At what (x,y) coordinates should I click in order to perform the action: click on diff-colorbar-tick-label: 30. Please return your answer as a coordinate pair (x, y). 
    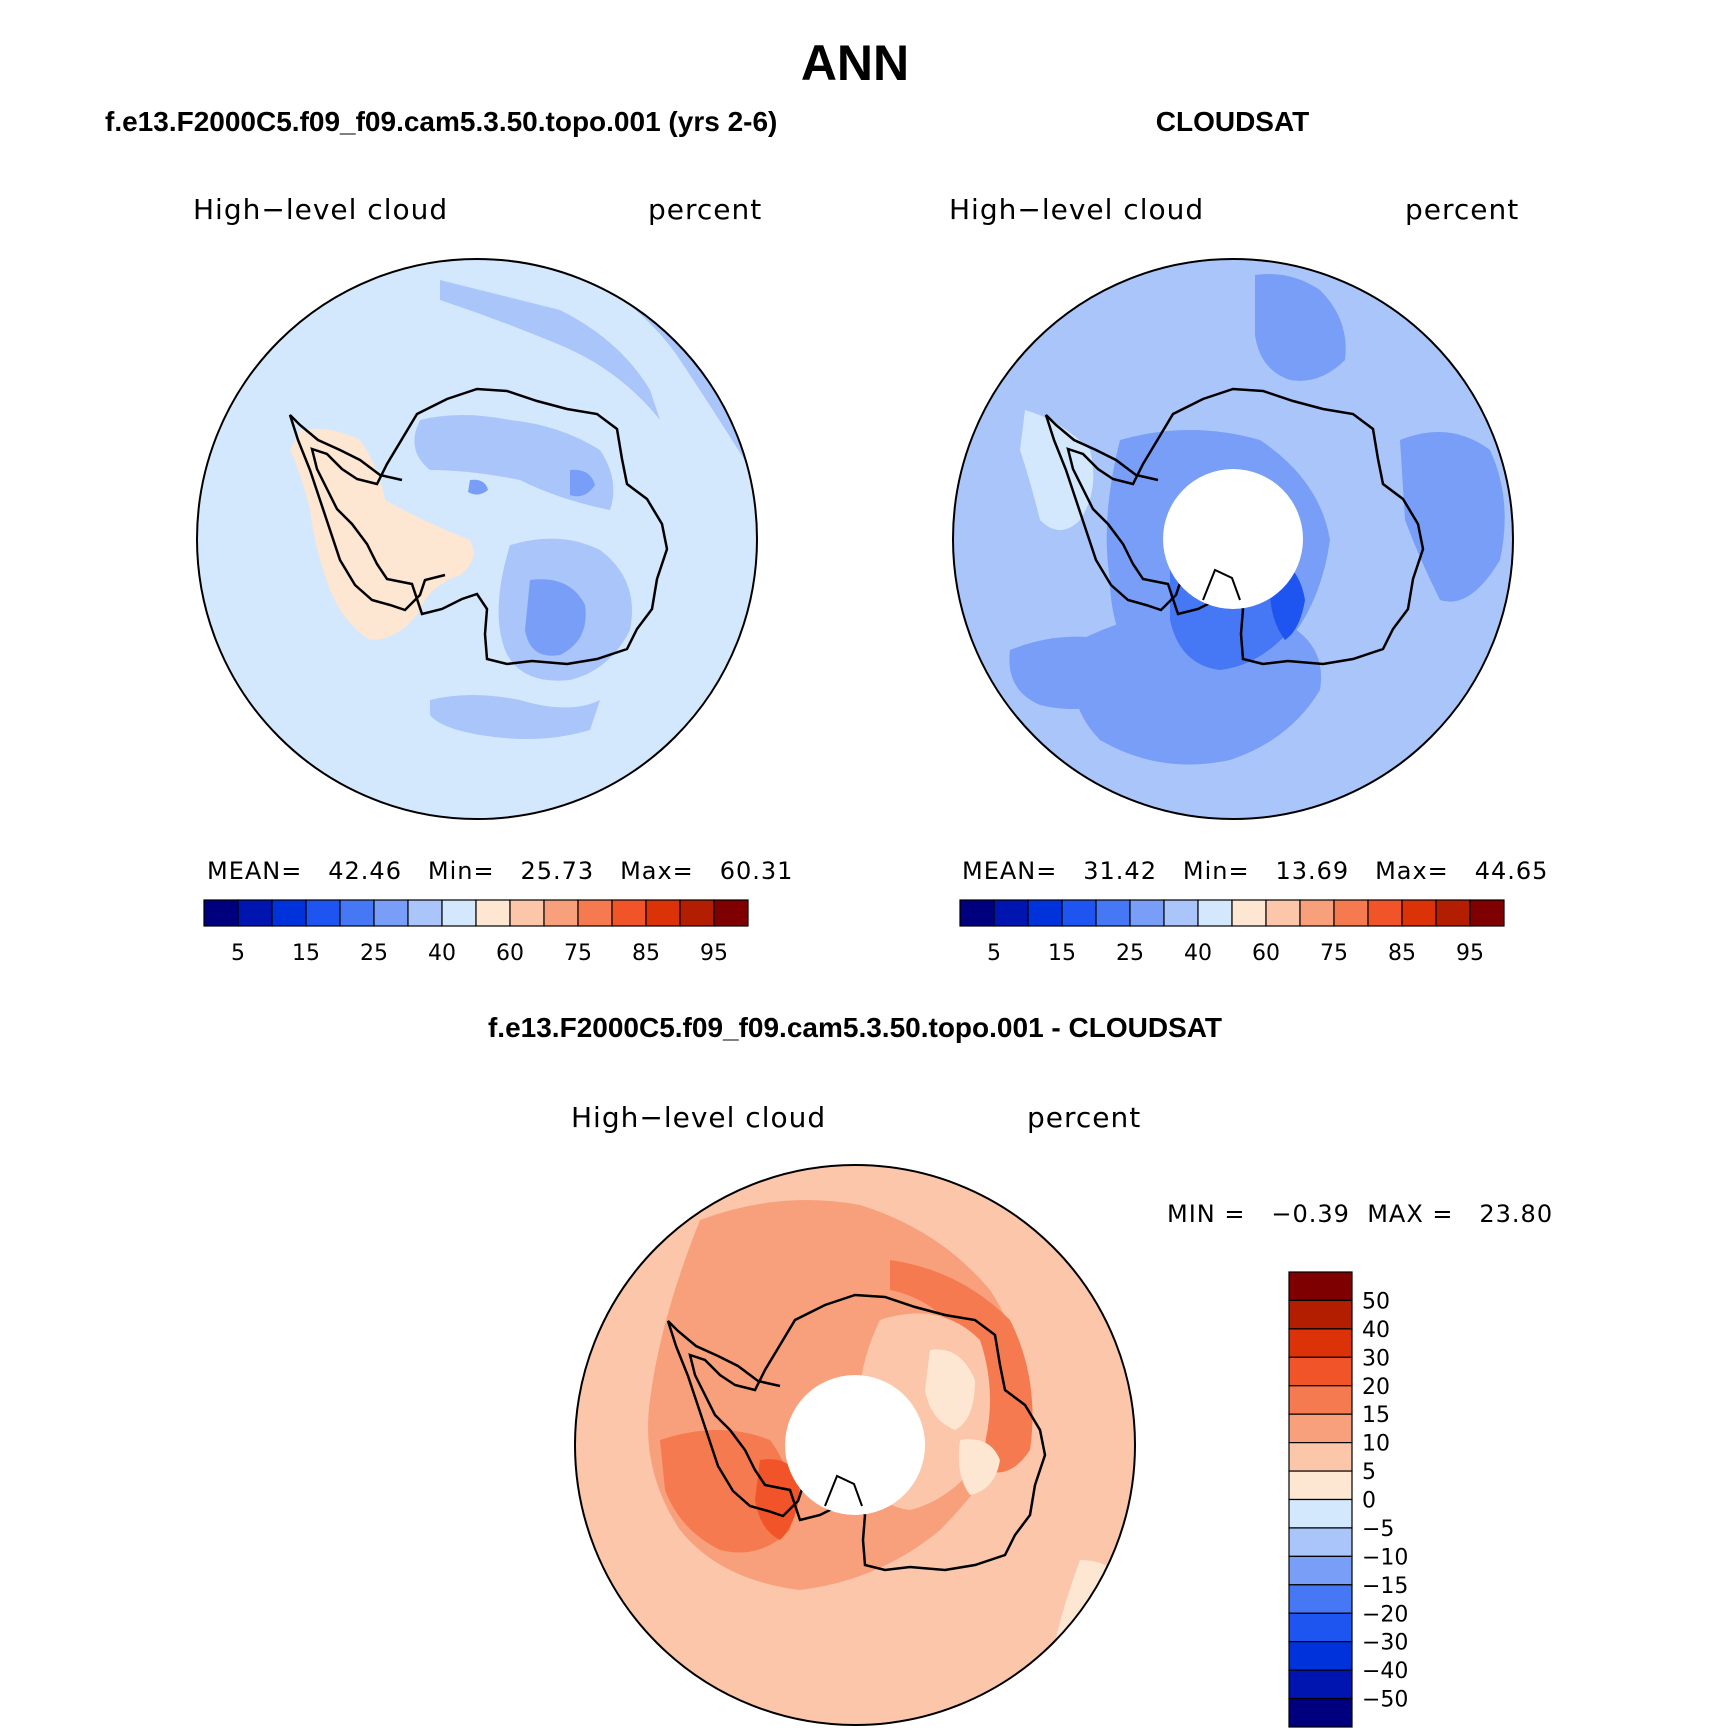
    Looking at the image, I should click on (1376, 1358).